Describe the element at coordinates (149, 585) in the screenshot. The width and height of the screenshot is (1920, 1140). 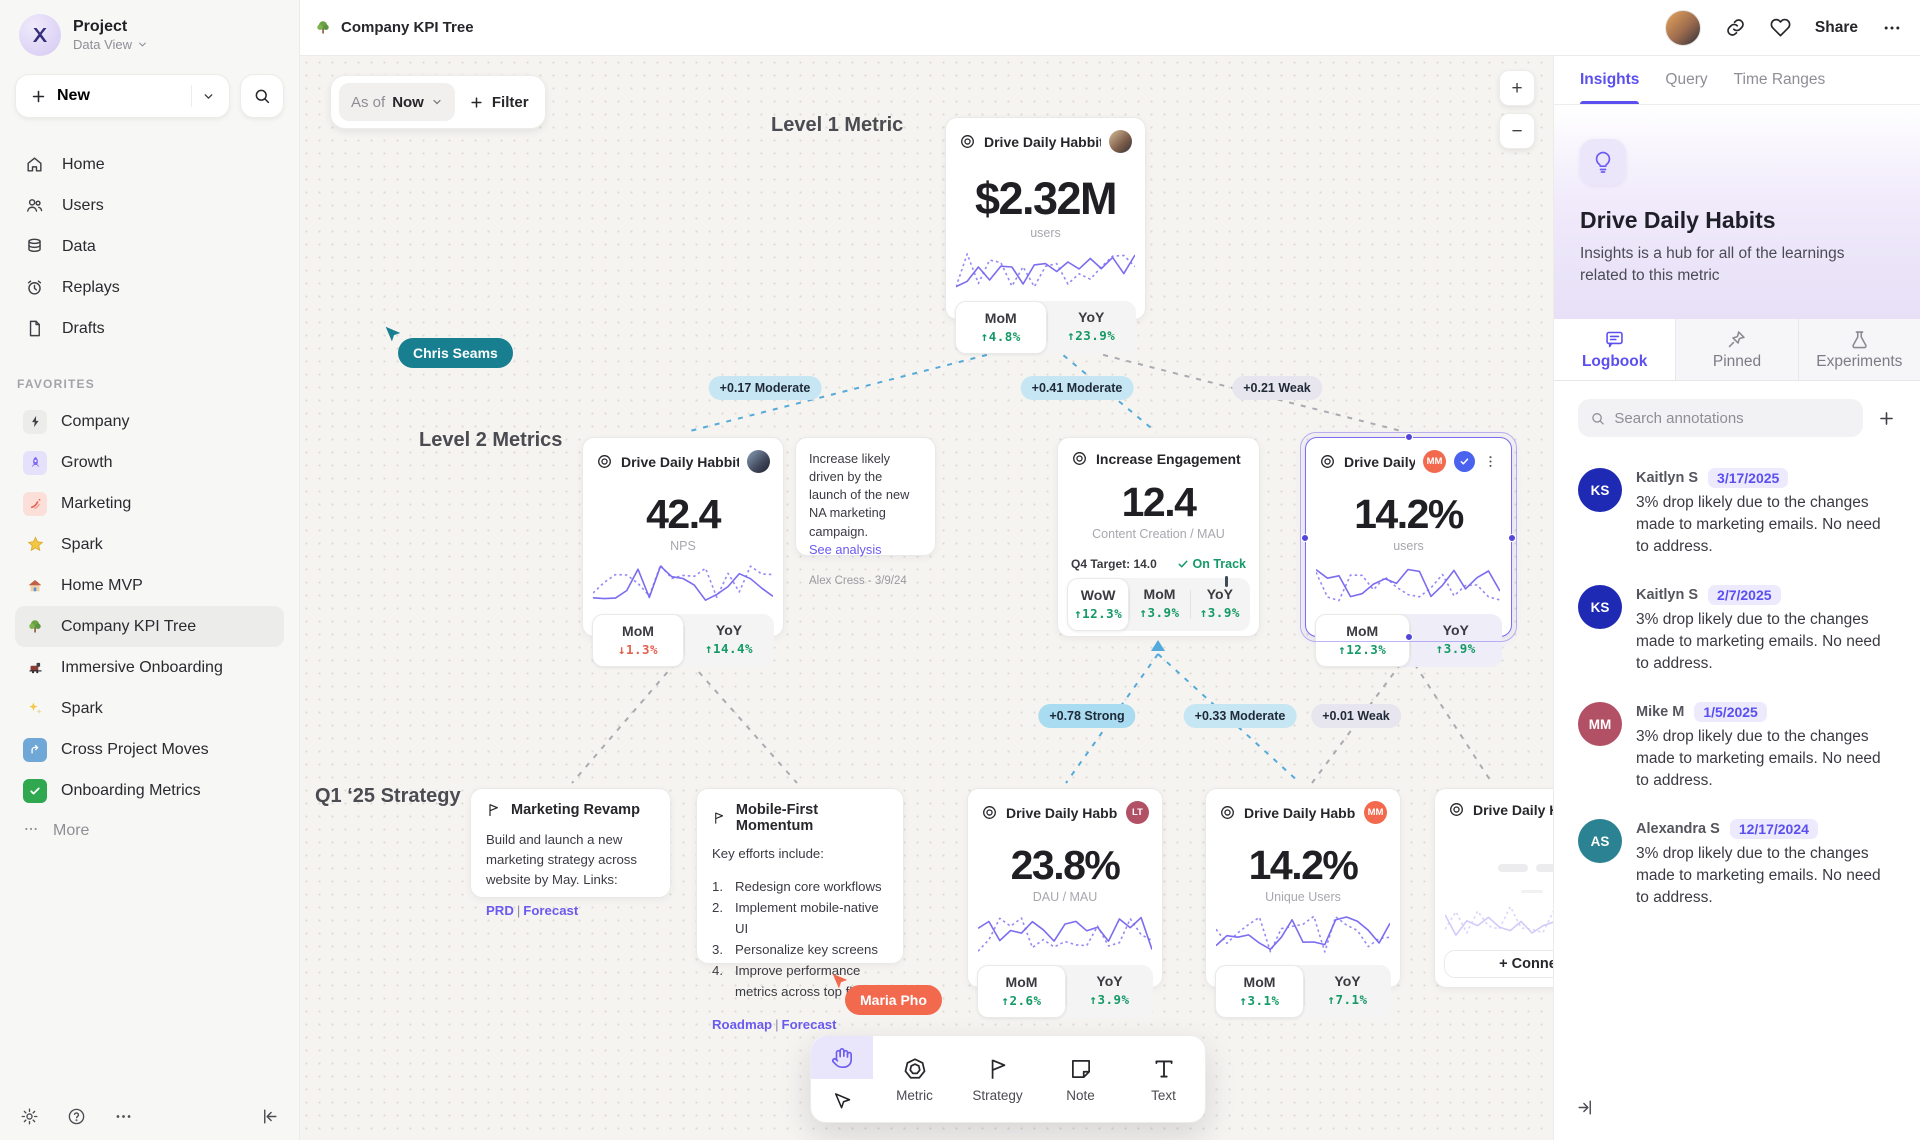
I see `sidebar-item-home-mvp: Home MVP` at that location.